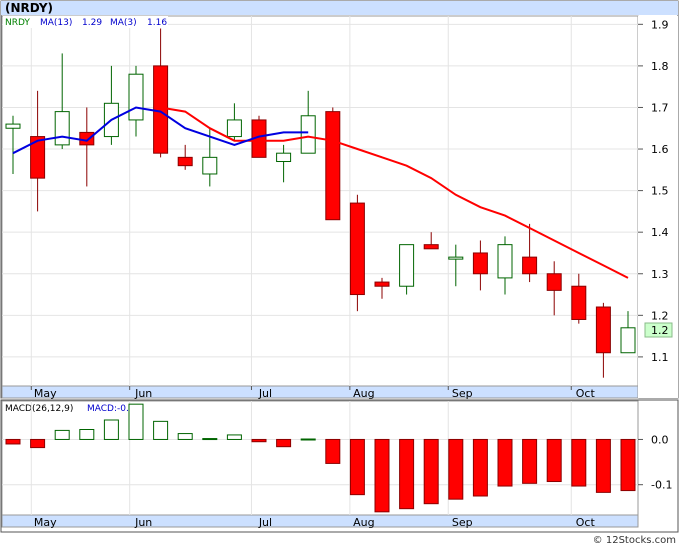 This screenshot has width=680, height=546. What do you see at coordinates (586, 393) in the screenshot?
I see `price-x-tick-label: Oct` at bounding box center [586, 393].